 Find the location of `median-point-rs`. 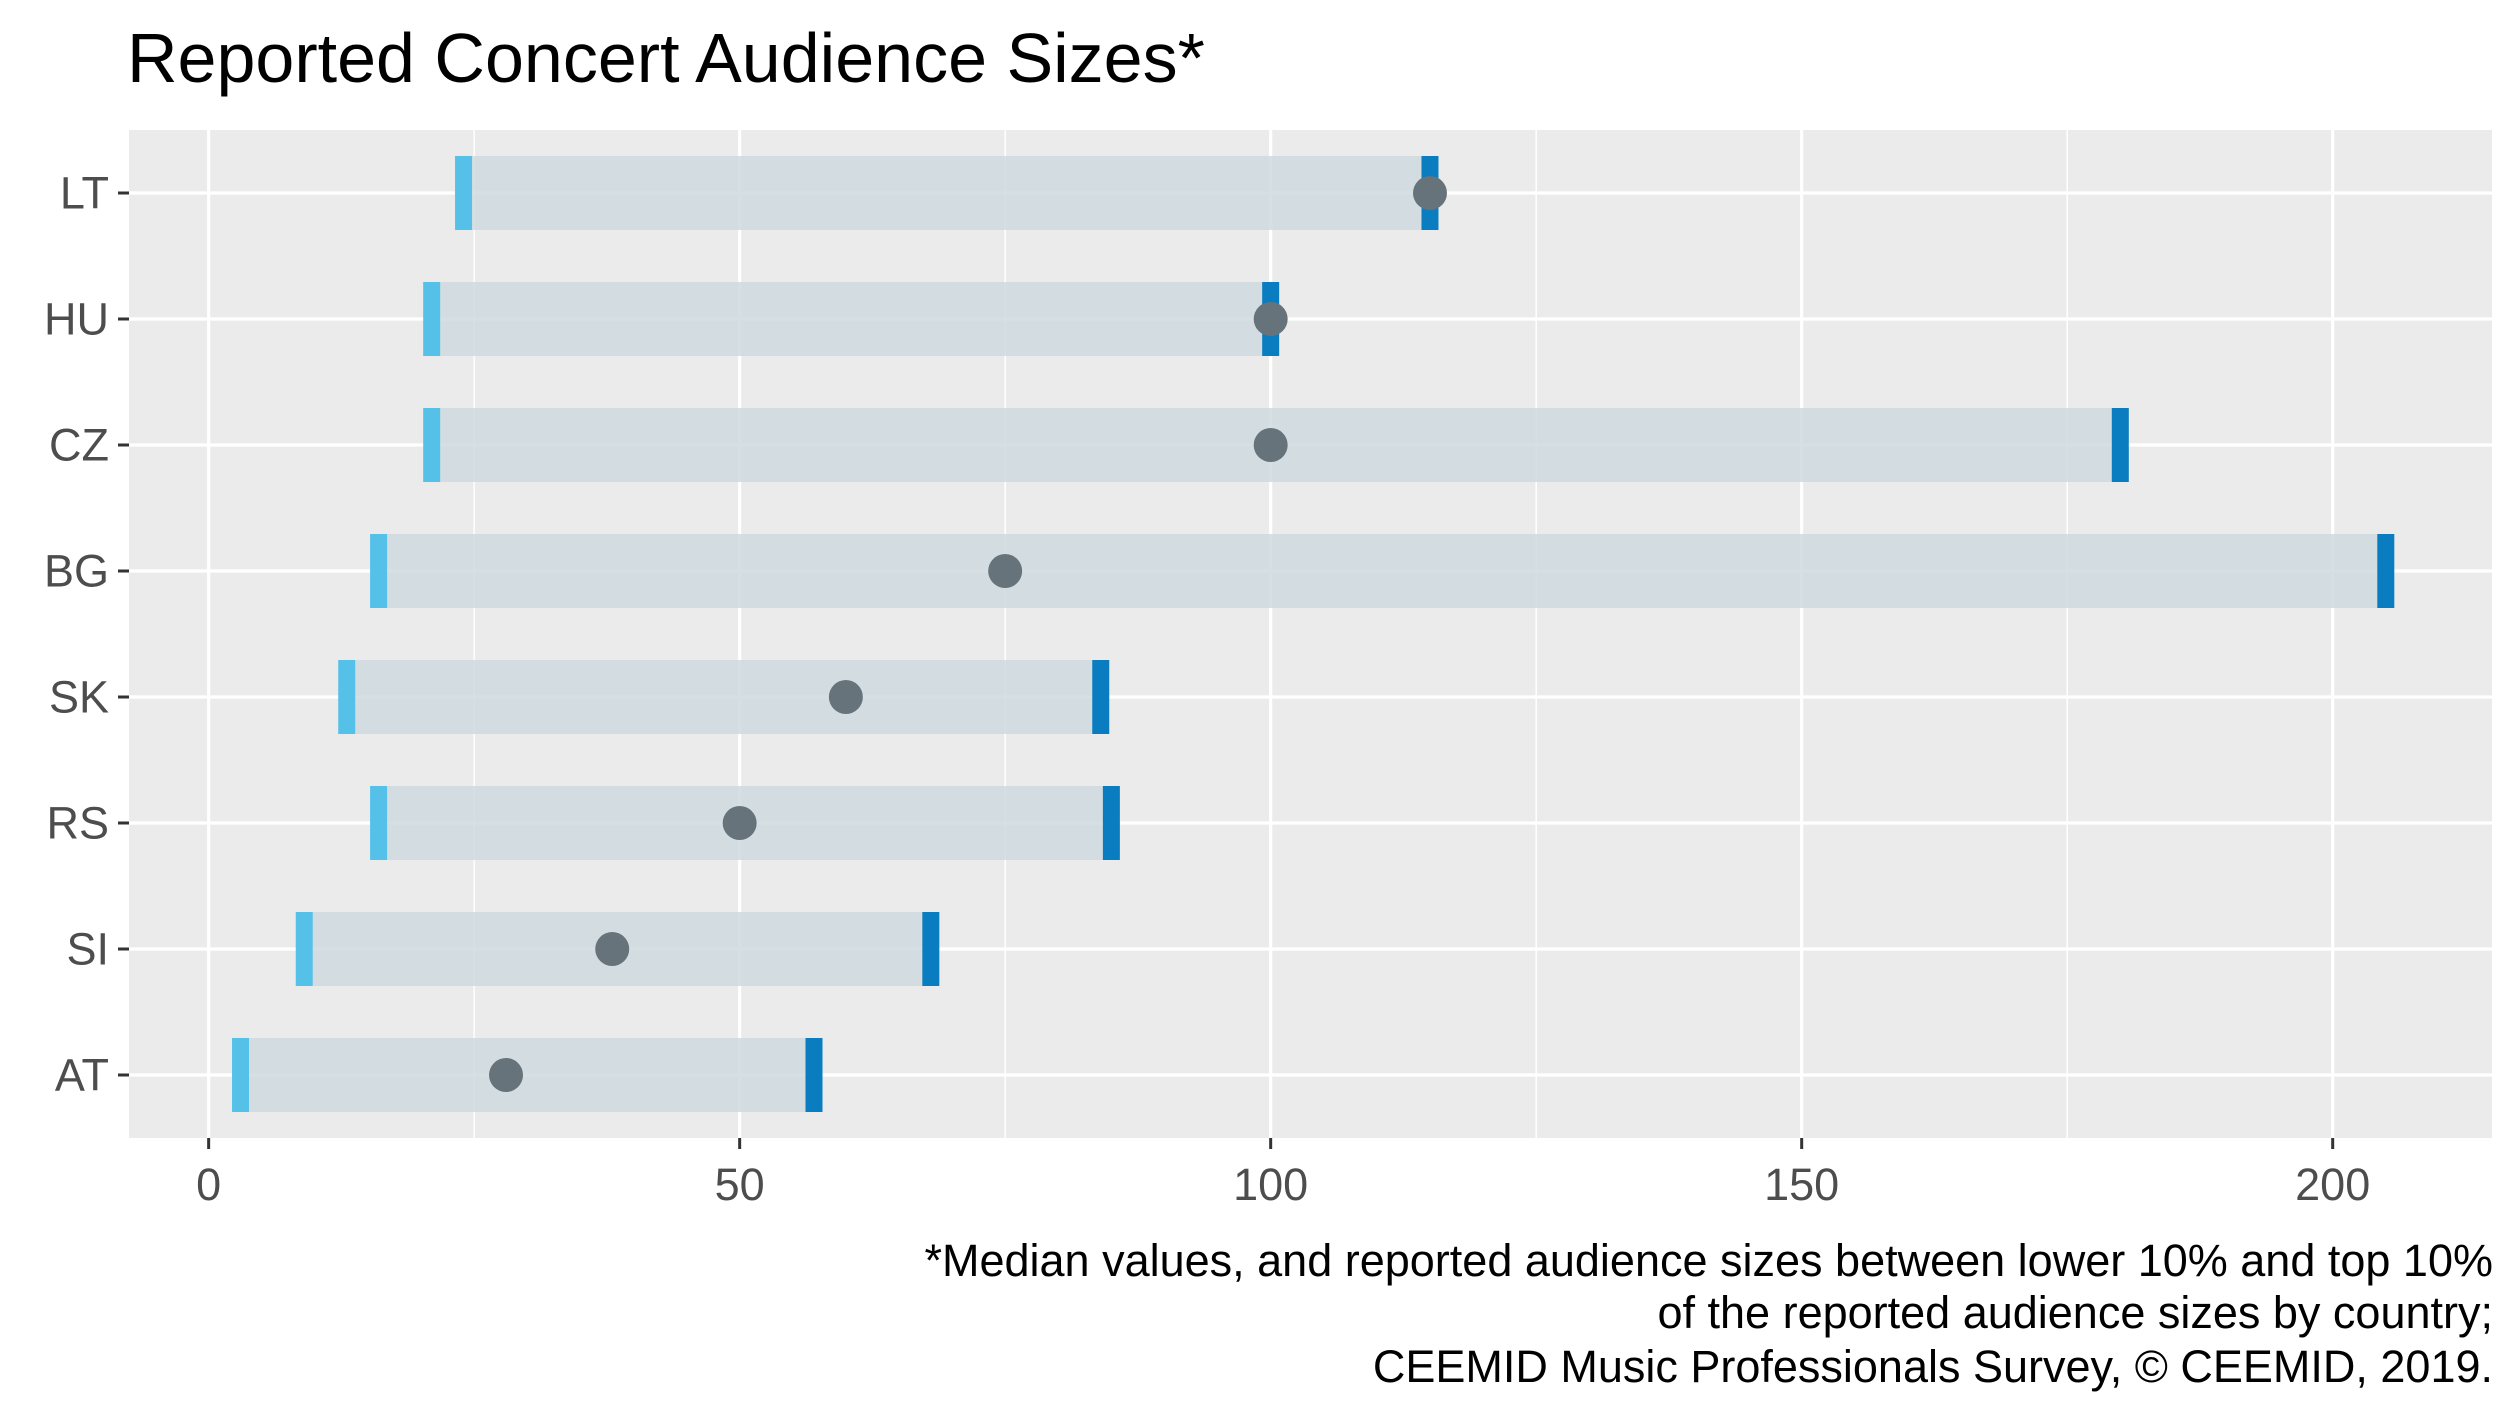

median-point-rs is located at coordinates (739, 823).